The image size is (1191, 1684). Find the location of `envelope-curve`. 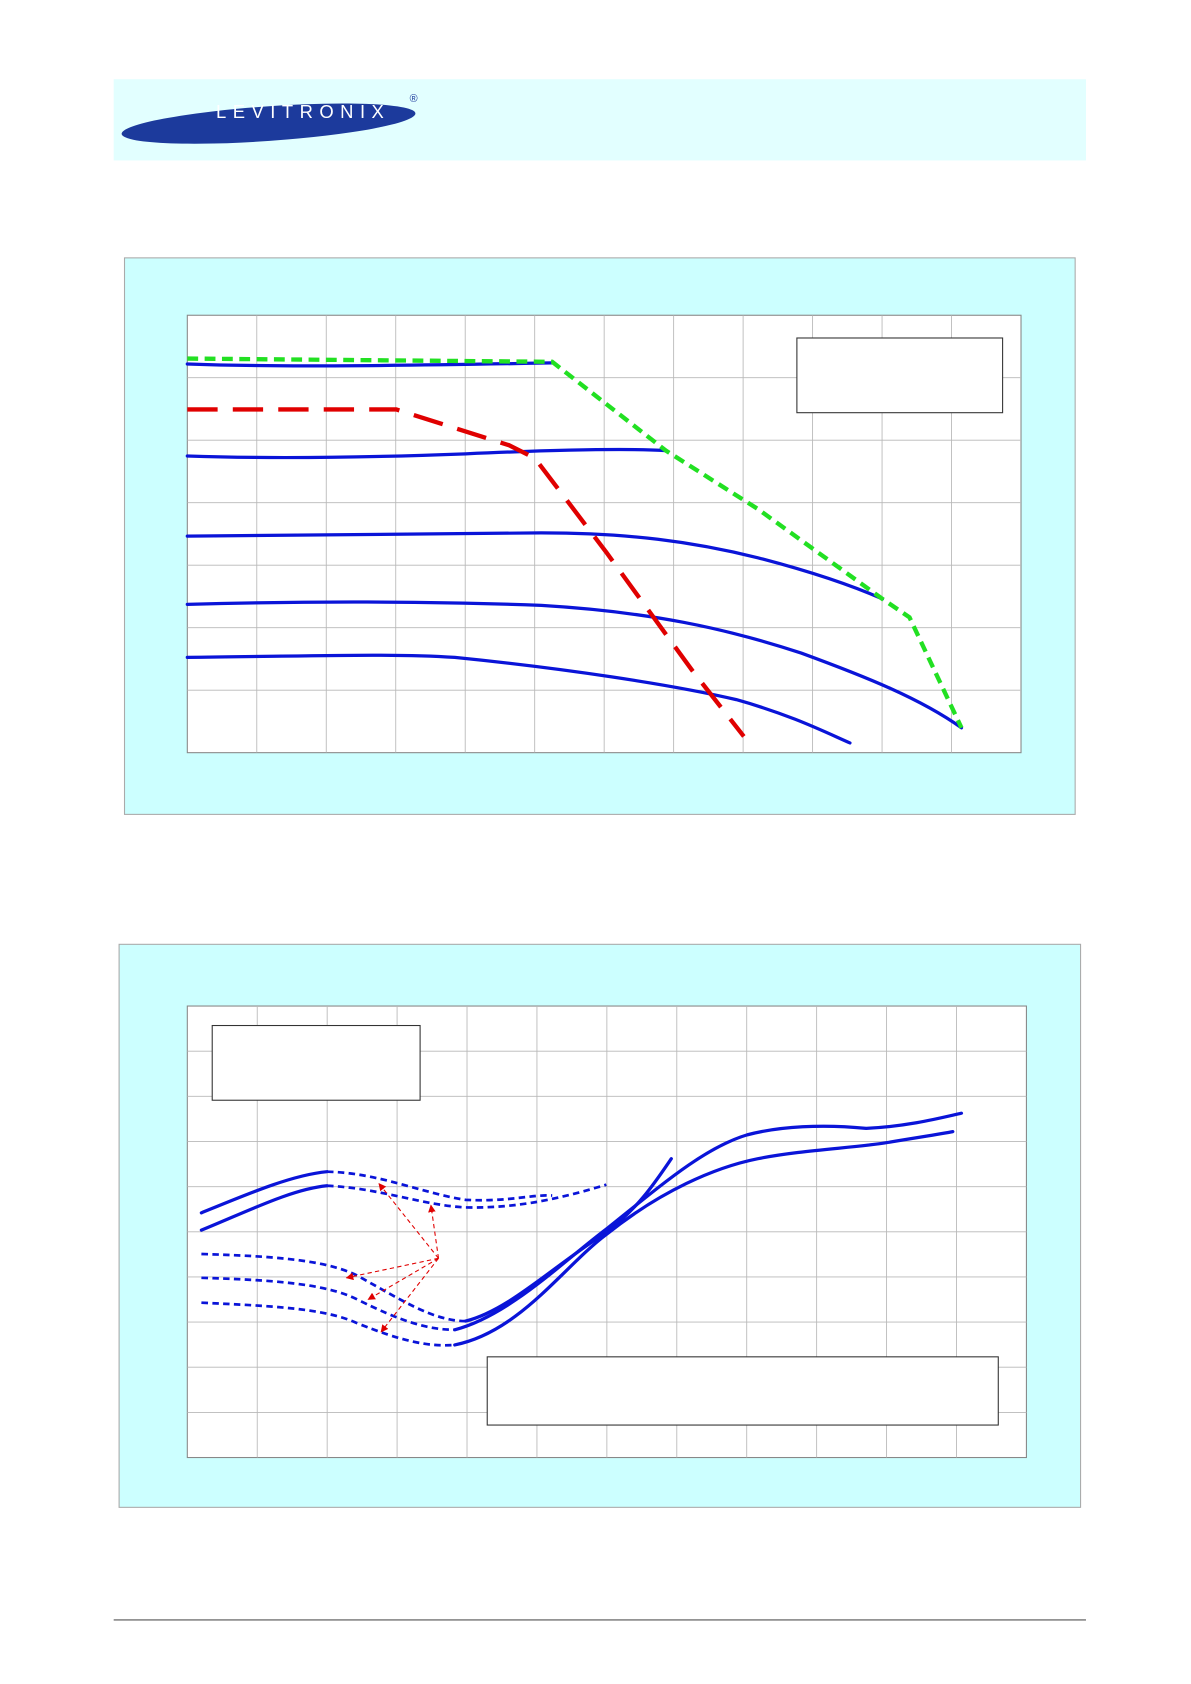

envelope-curve is located at coordinates (575, 542).